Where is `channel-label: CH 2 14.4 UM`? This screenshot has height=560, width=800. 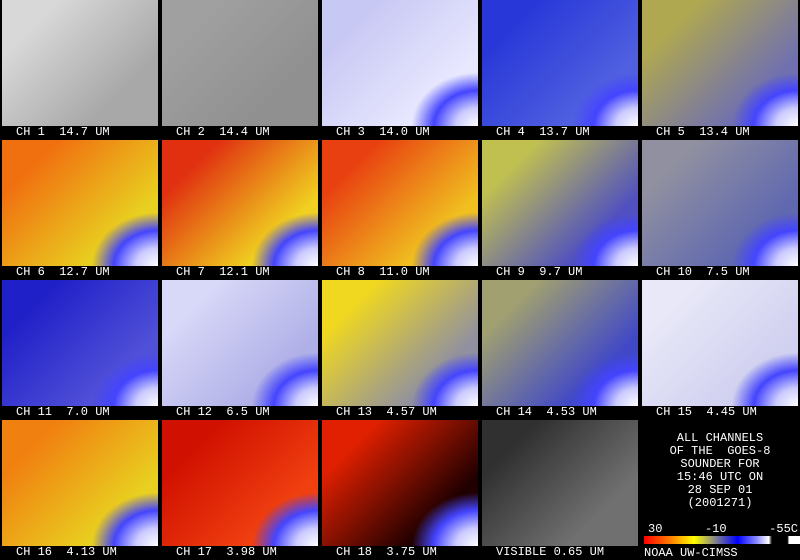
channel-label: CH 2 14.4 UM is located at coordinates (223, 132).